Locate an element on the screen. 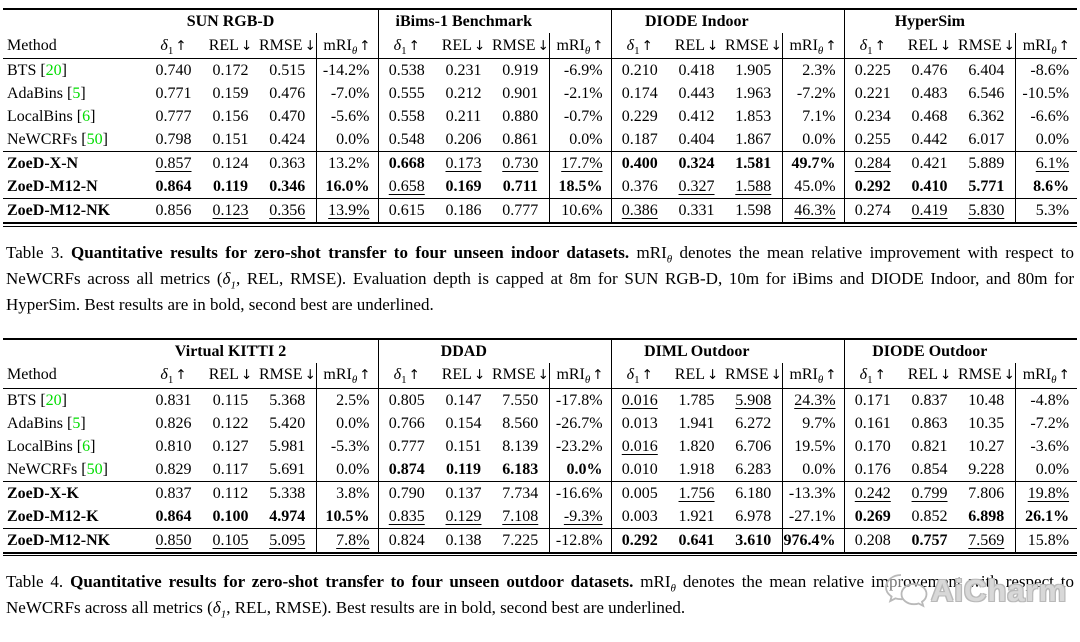 This screenshot has width=1080, height=642. dataset-group-header: HyperSim is located at coordinates (929, 21).